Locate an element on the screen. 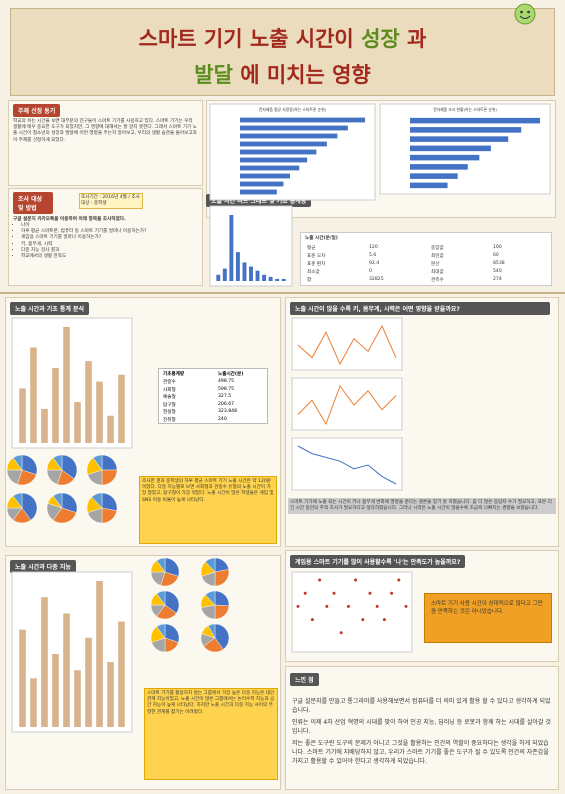 This screenshot has width=565, height=794. list-item: 다중 지능 검사 결과 is located at coordinates (111, 251).